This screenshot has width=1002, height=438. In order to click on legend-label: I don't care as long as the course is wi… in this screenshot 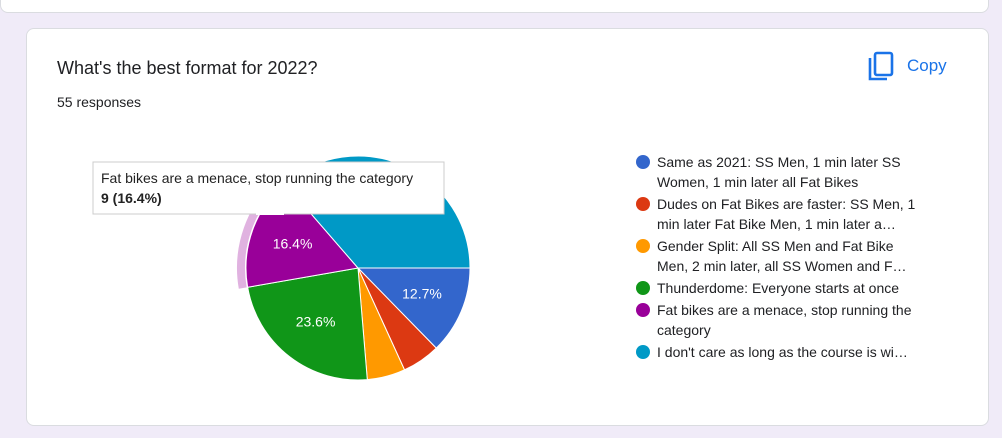, I will do `click(782, 352)`.